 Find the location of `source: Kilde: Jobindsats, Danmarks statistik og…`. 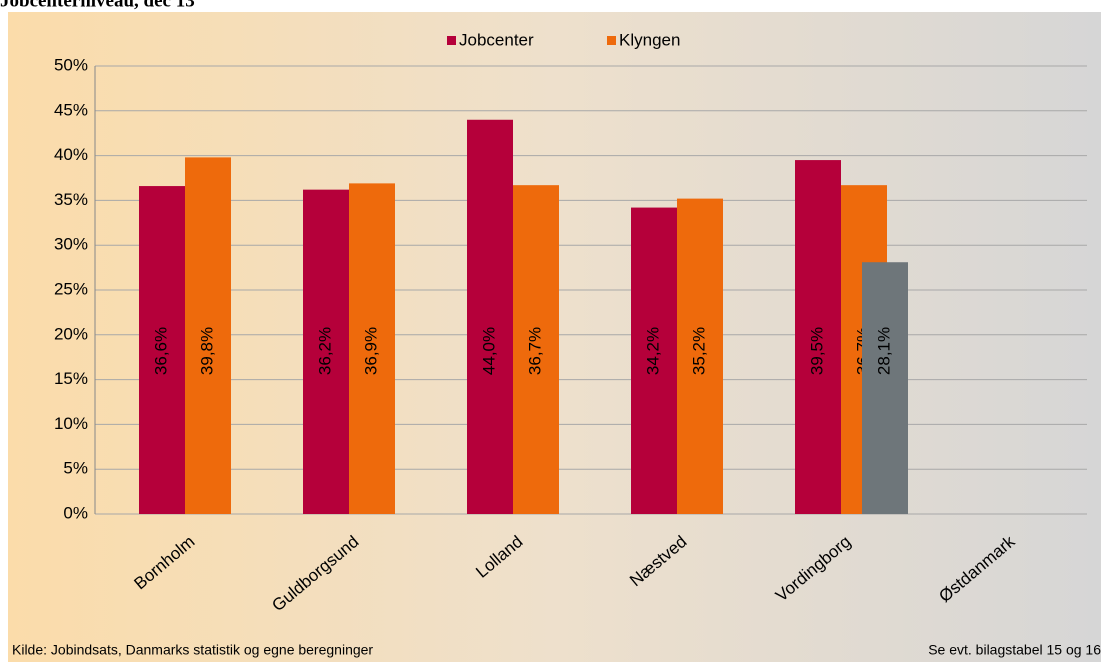

source: Kilde: Jobindsats, Danmarks statistik og… is located at coordinates (192, 650).